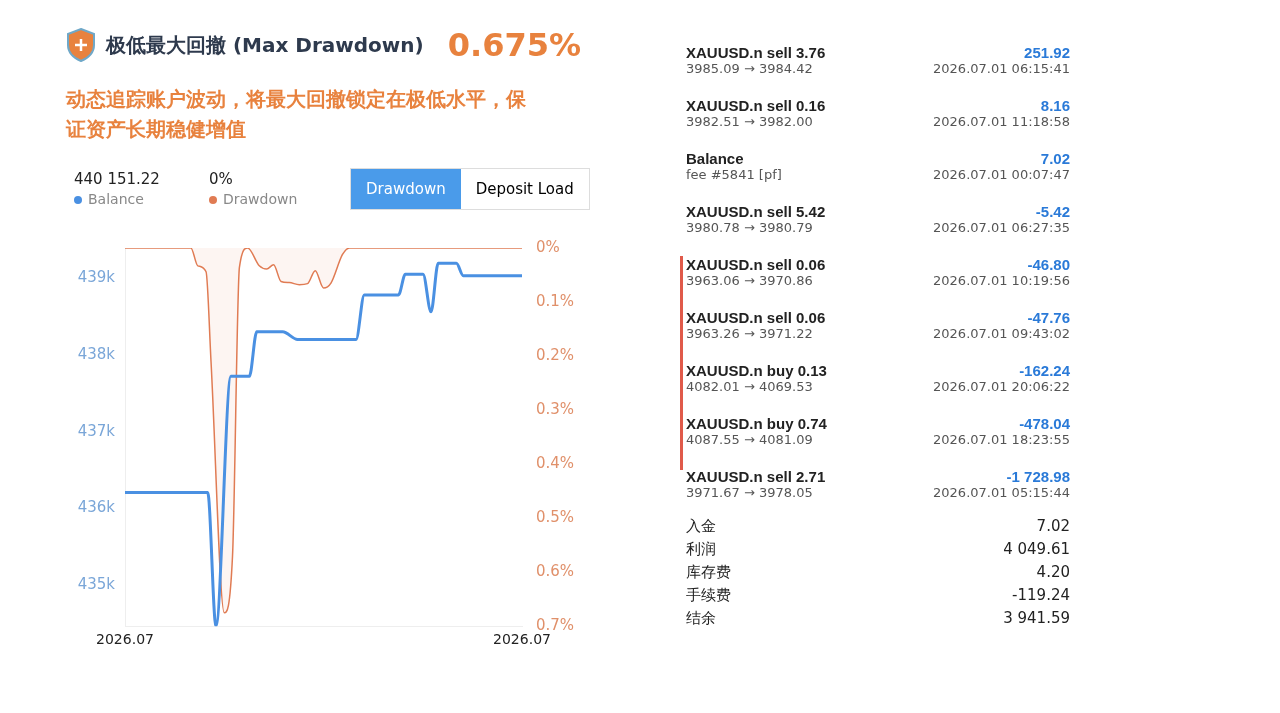  Describe the element at coordinates (296, 114) in the screenshot. I see `chart-subtitle: 动态追踪账户波动，将最大回撤锁定在极低水平，保证资产长期稳健增值` at that location.